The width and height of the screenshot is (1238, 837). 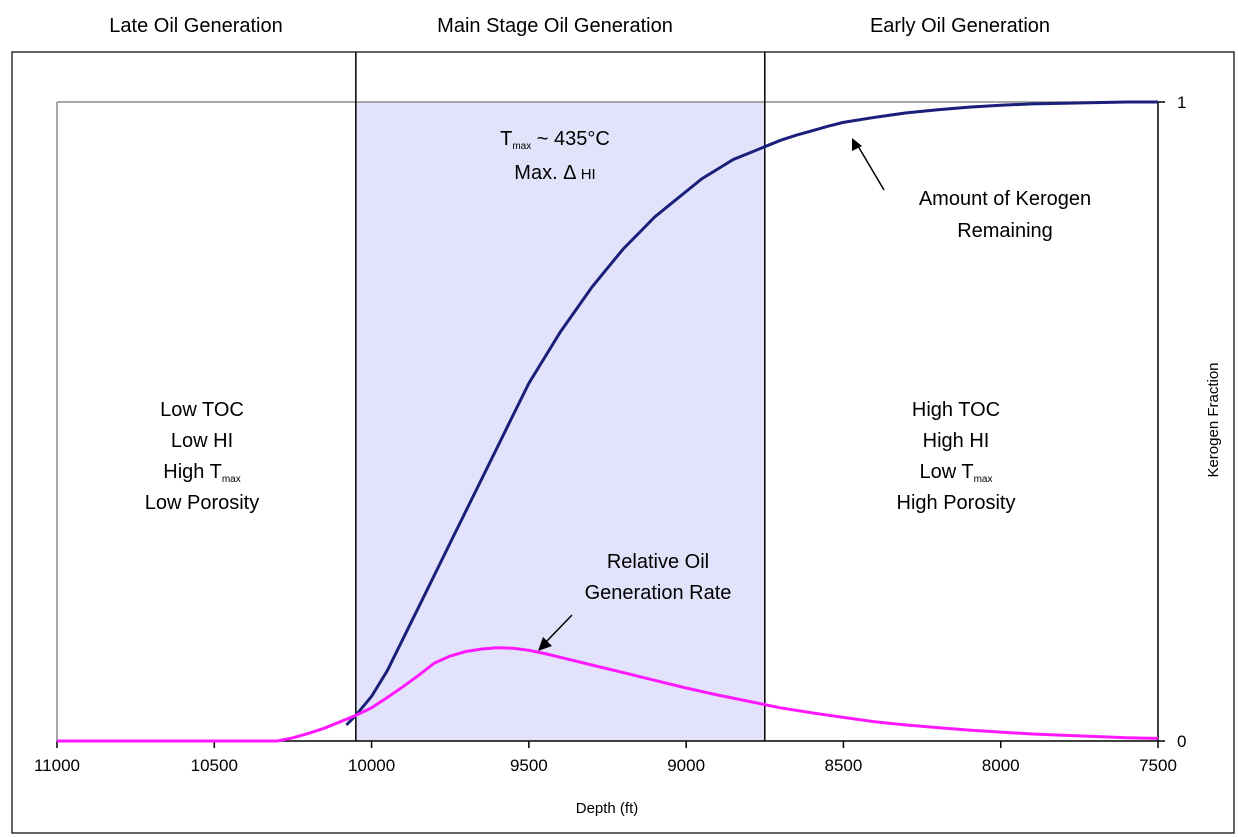 What do you see at coordinates (956, 410) in the screenshot?
I see `early-annotation-line-1: High TOC` at bounding box center [956, 410].